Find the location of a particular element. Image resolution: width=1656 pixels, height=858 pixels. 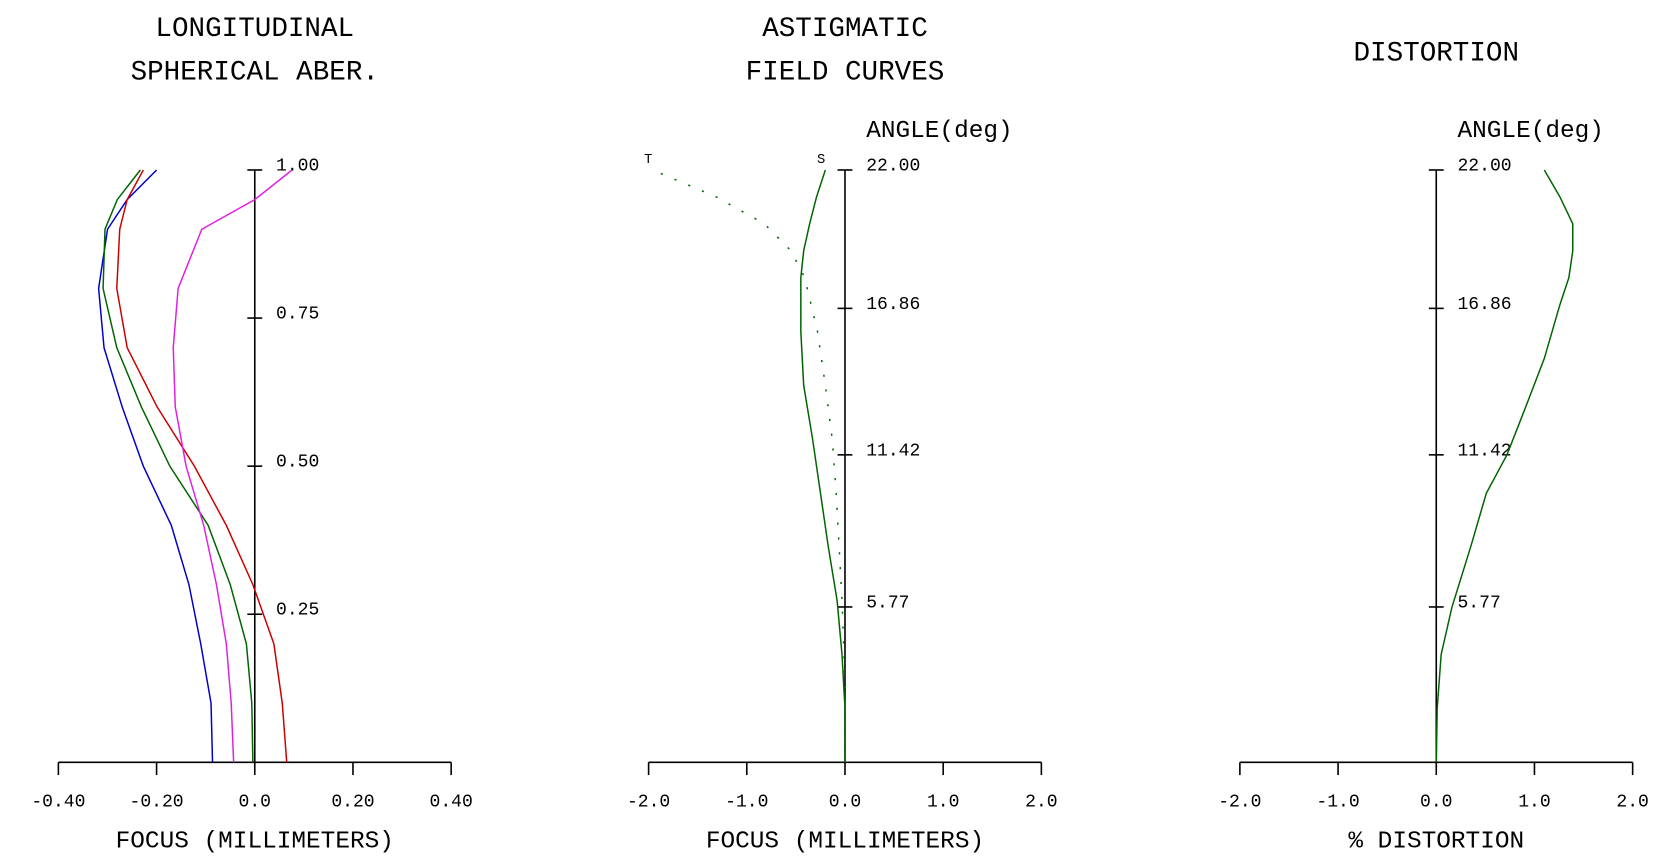

y-tick-label: 1.00 is located at coordinates (297, 167).